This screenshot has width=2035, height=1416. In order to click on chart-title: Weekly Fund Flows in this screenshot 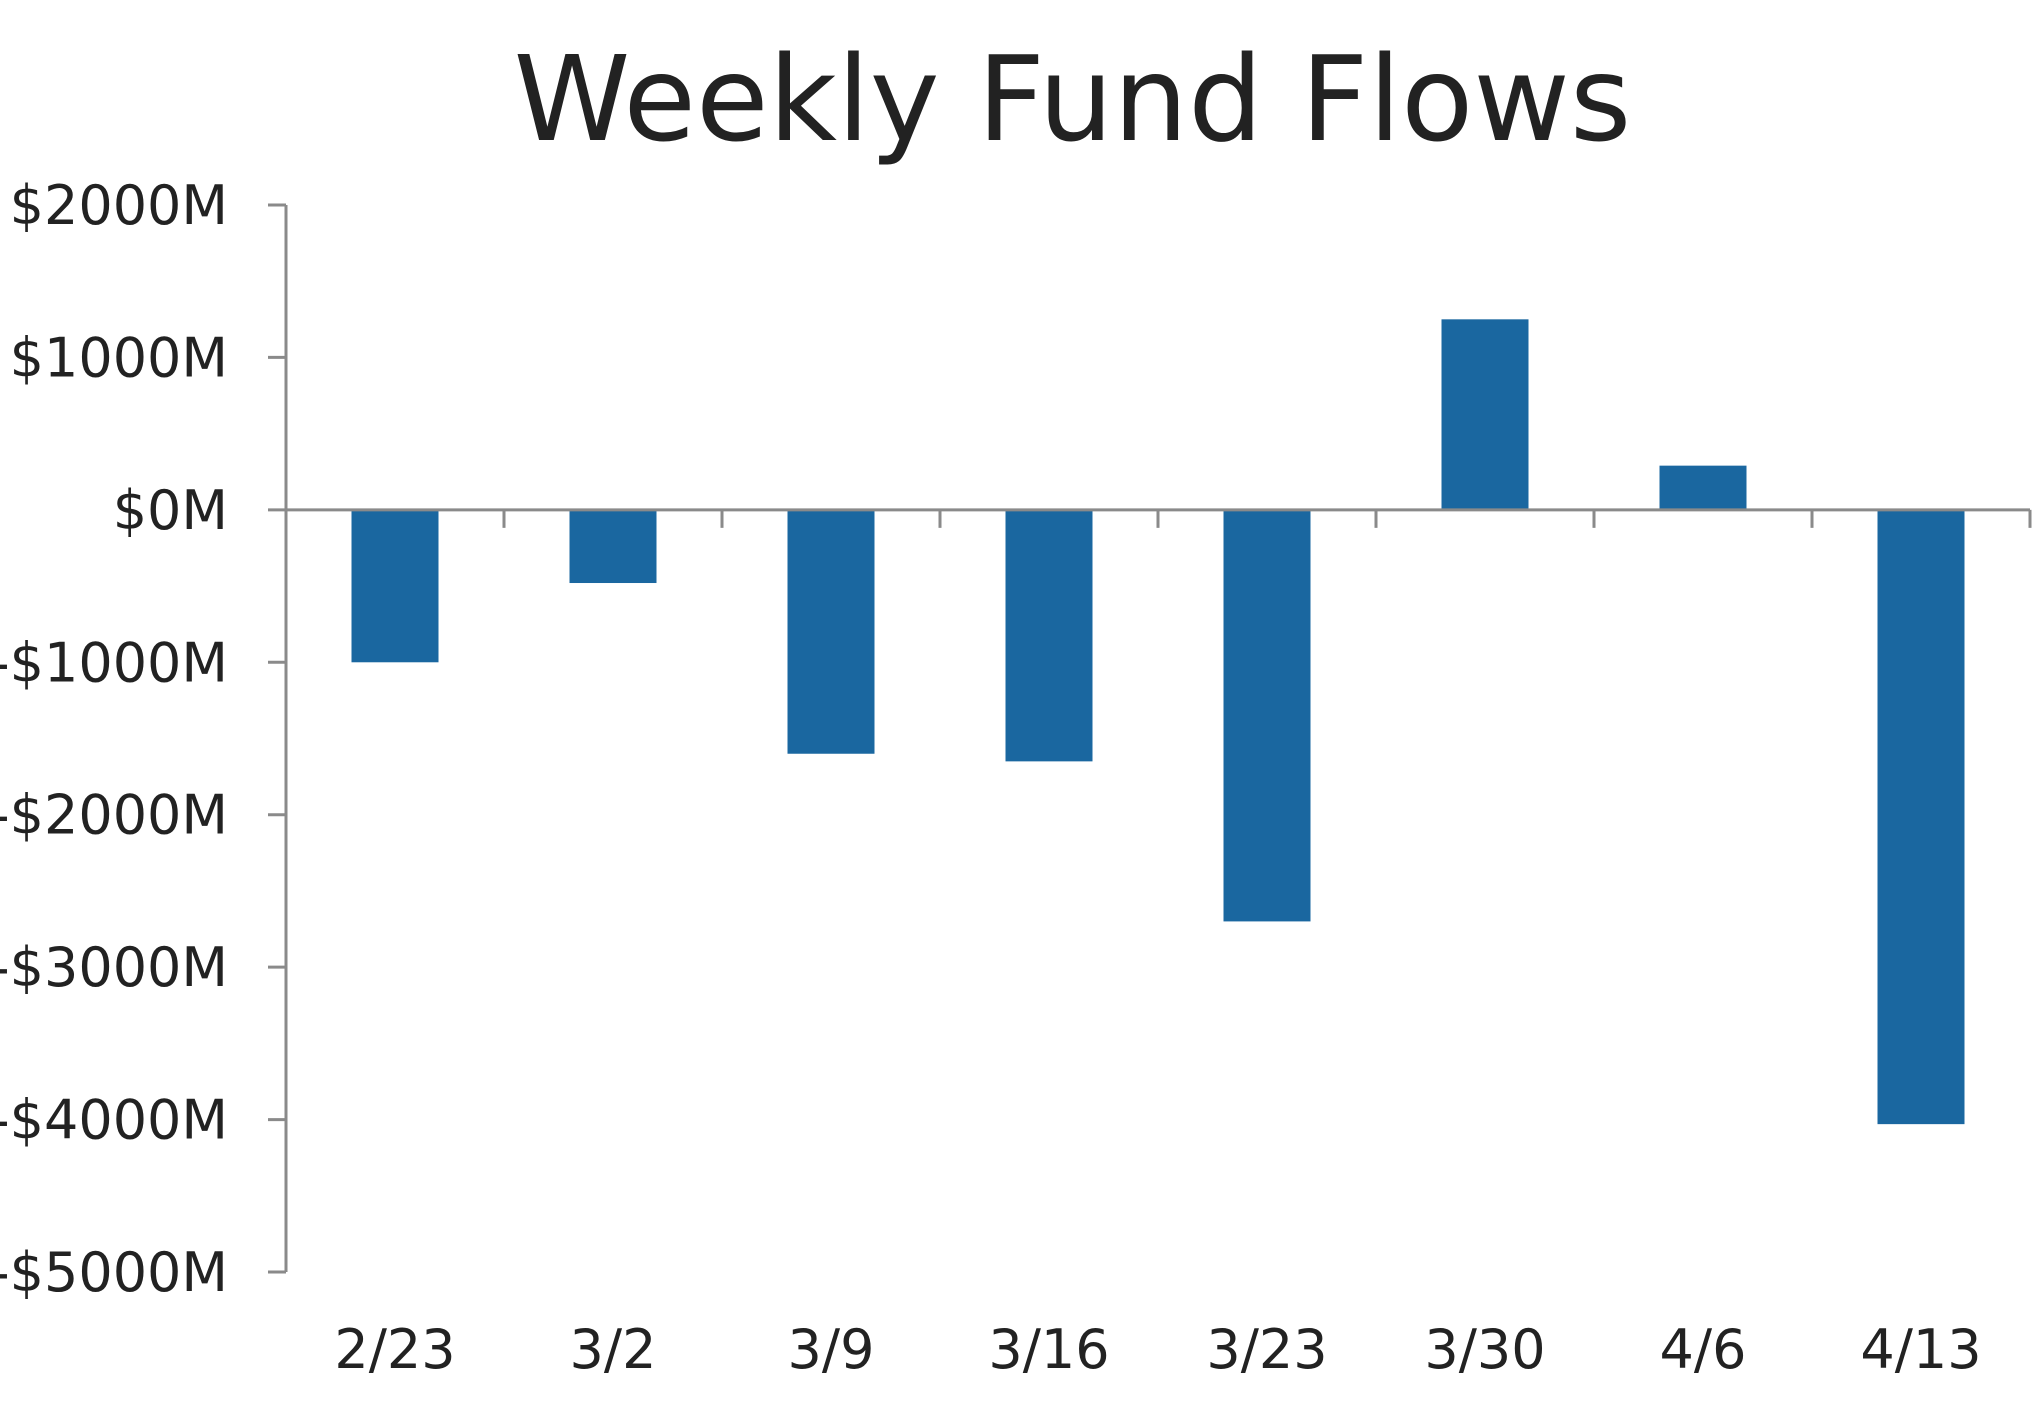, I will do `click(1072, 99)`.